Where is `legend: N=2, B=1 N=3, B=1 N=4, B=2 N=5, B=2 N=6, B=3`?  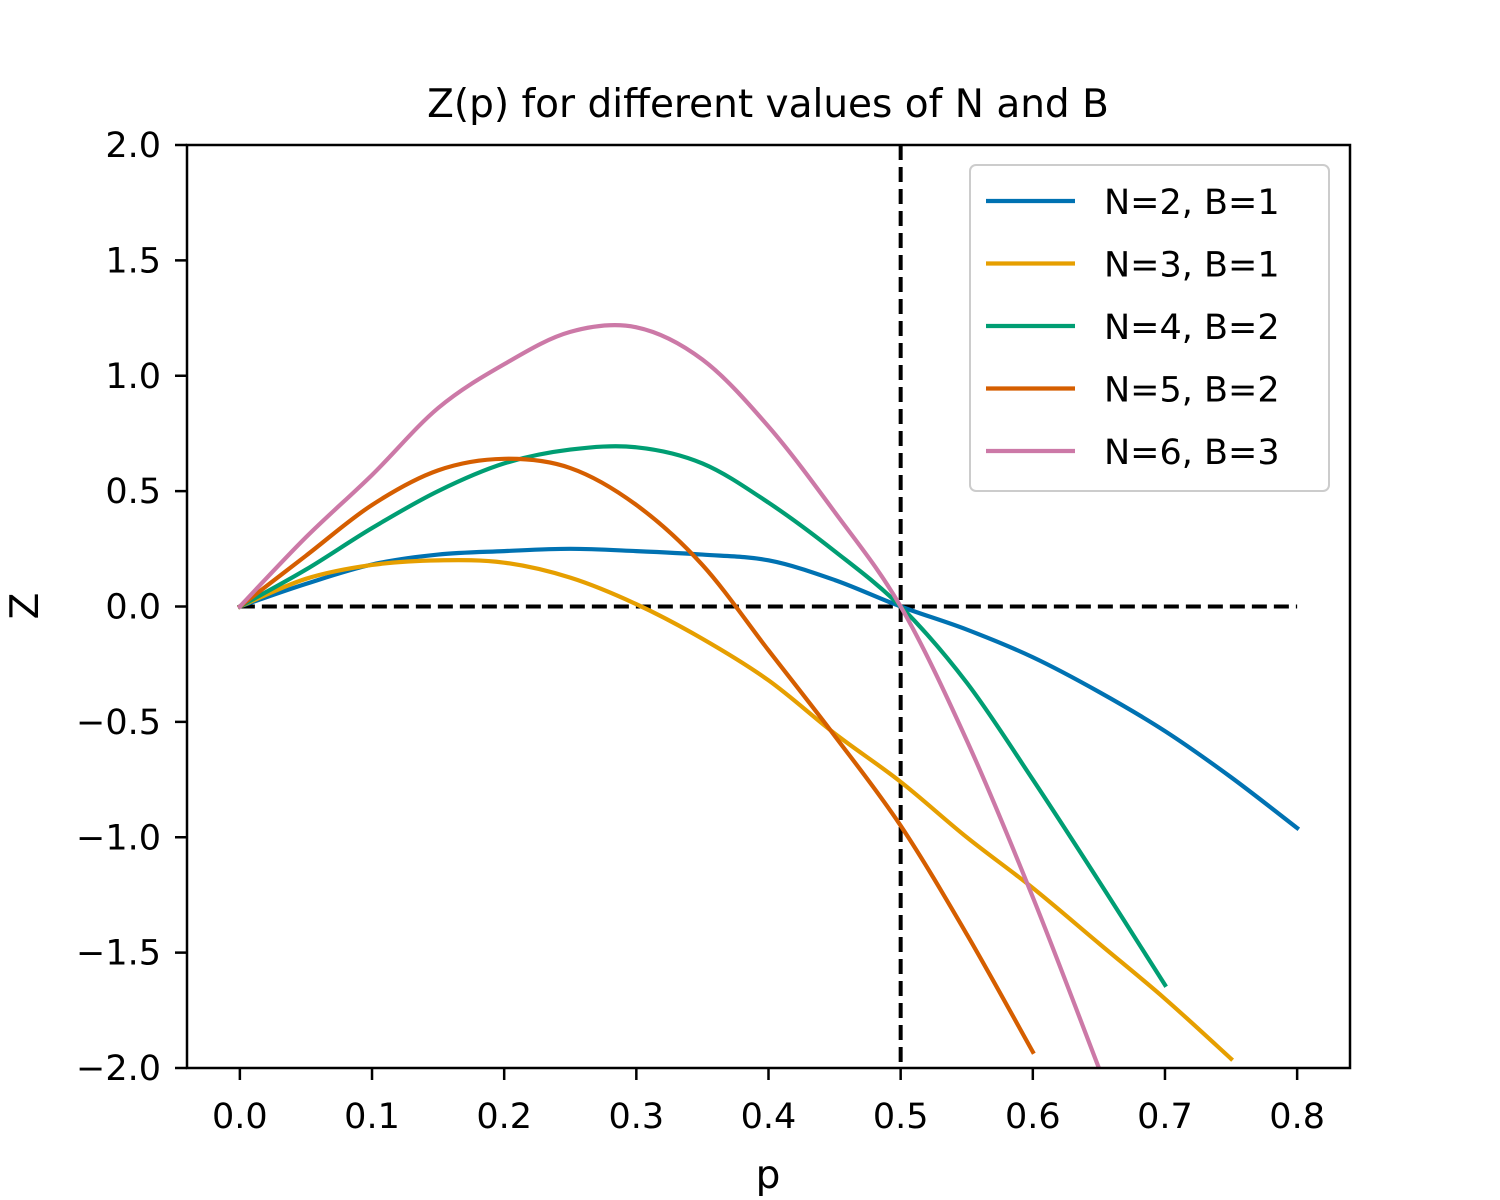
legend: N=2, B=1 N=3, B=1 N=4, B=2 N=5, B=2 N=6, B=3 is located at coordinates (1149, 328).